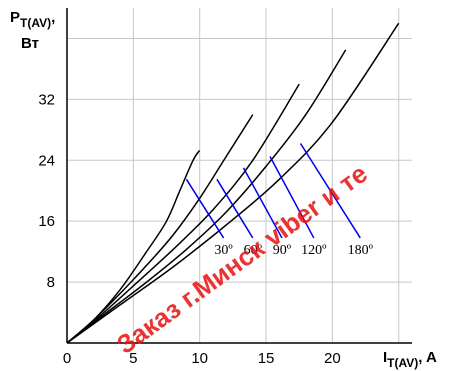  What do you see at coordinates (385, 357) in the screenshot?
I see `x-axis-label-main: I` at bounding box center [385, 357].